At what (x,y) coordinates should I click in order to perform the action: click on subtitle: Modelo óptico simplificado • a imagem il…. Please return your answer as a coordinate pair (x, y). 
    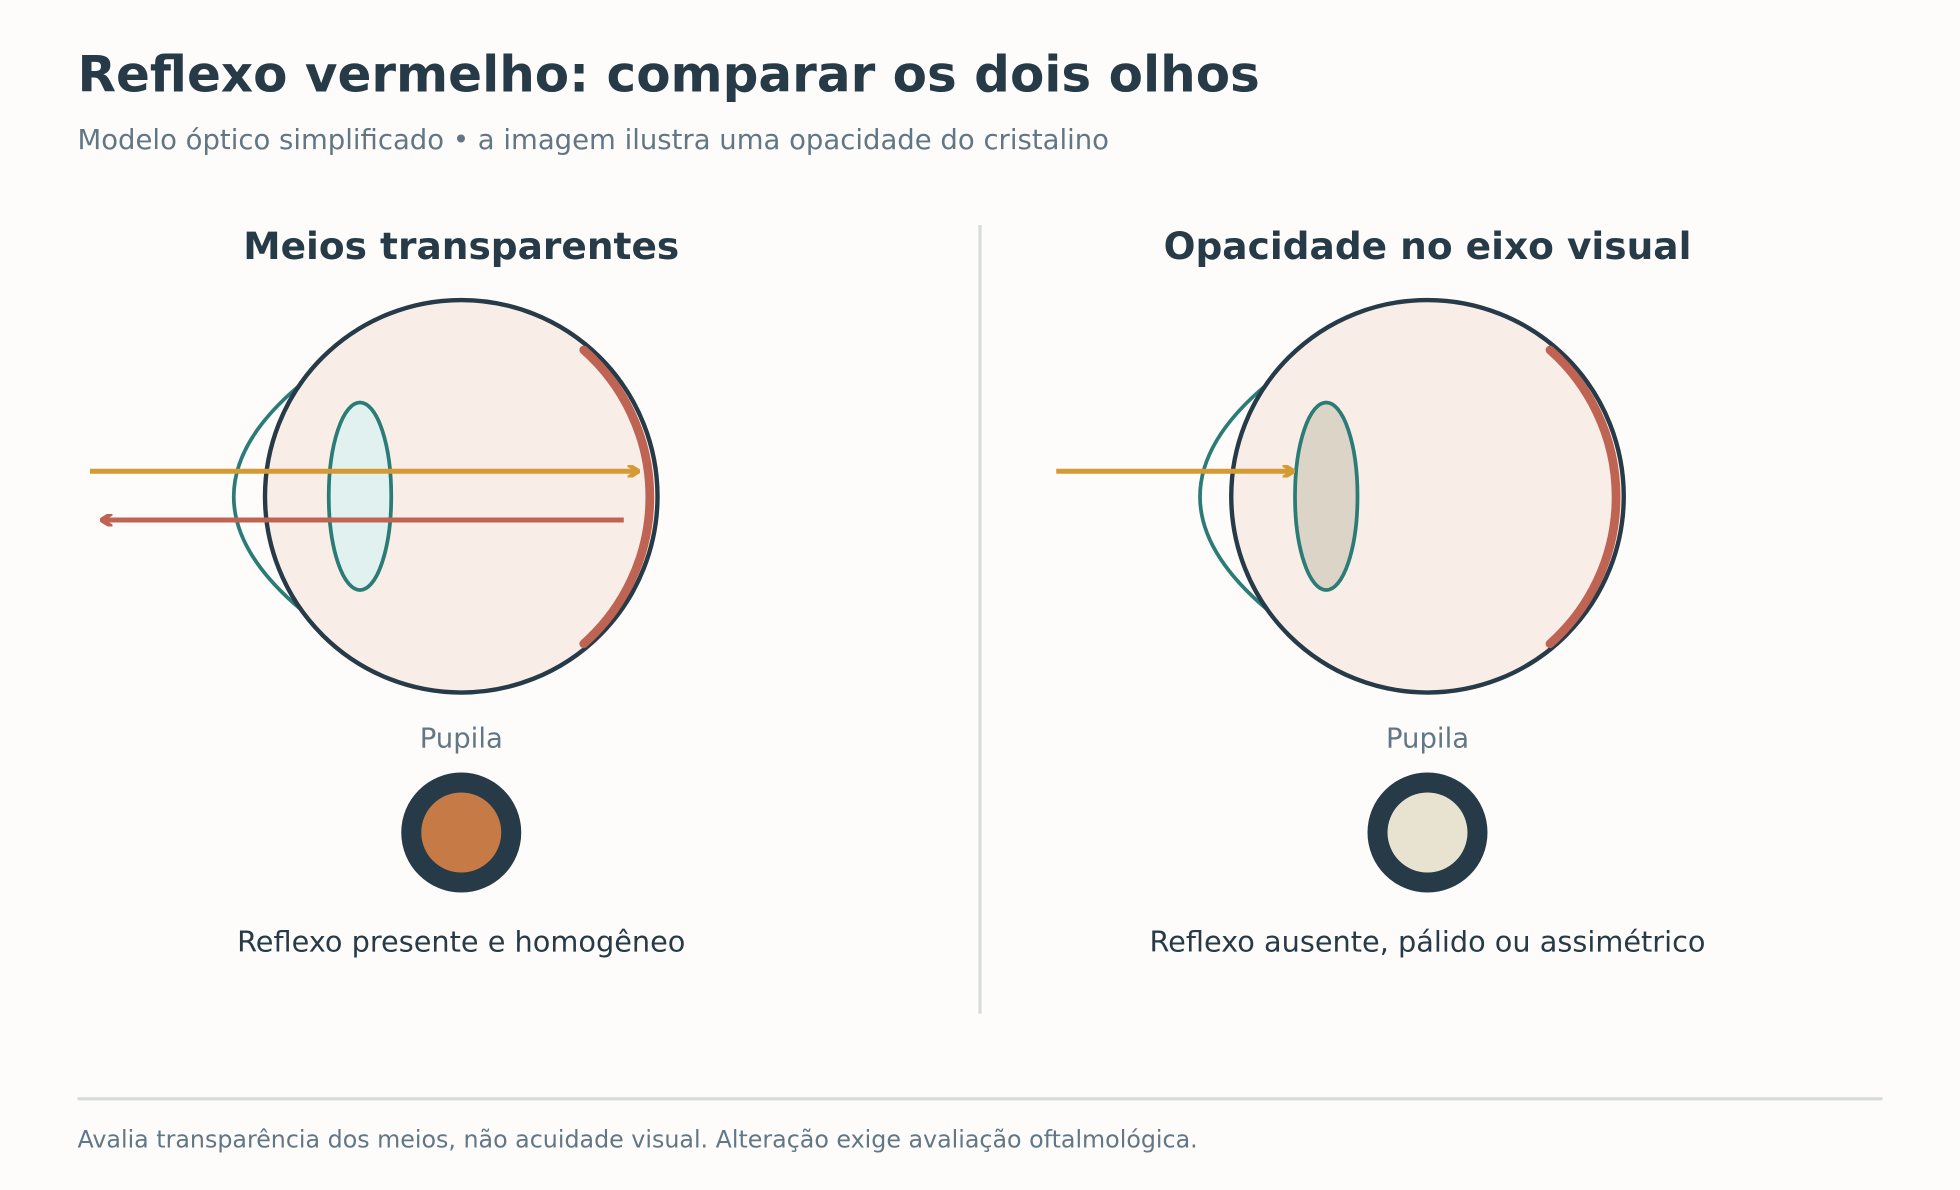
    Looking at the image, I should click on (594, 140).